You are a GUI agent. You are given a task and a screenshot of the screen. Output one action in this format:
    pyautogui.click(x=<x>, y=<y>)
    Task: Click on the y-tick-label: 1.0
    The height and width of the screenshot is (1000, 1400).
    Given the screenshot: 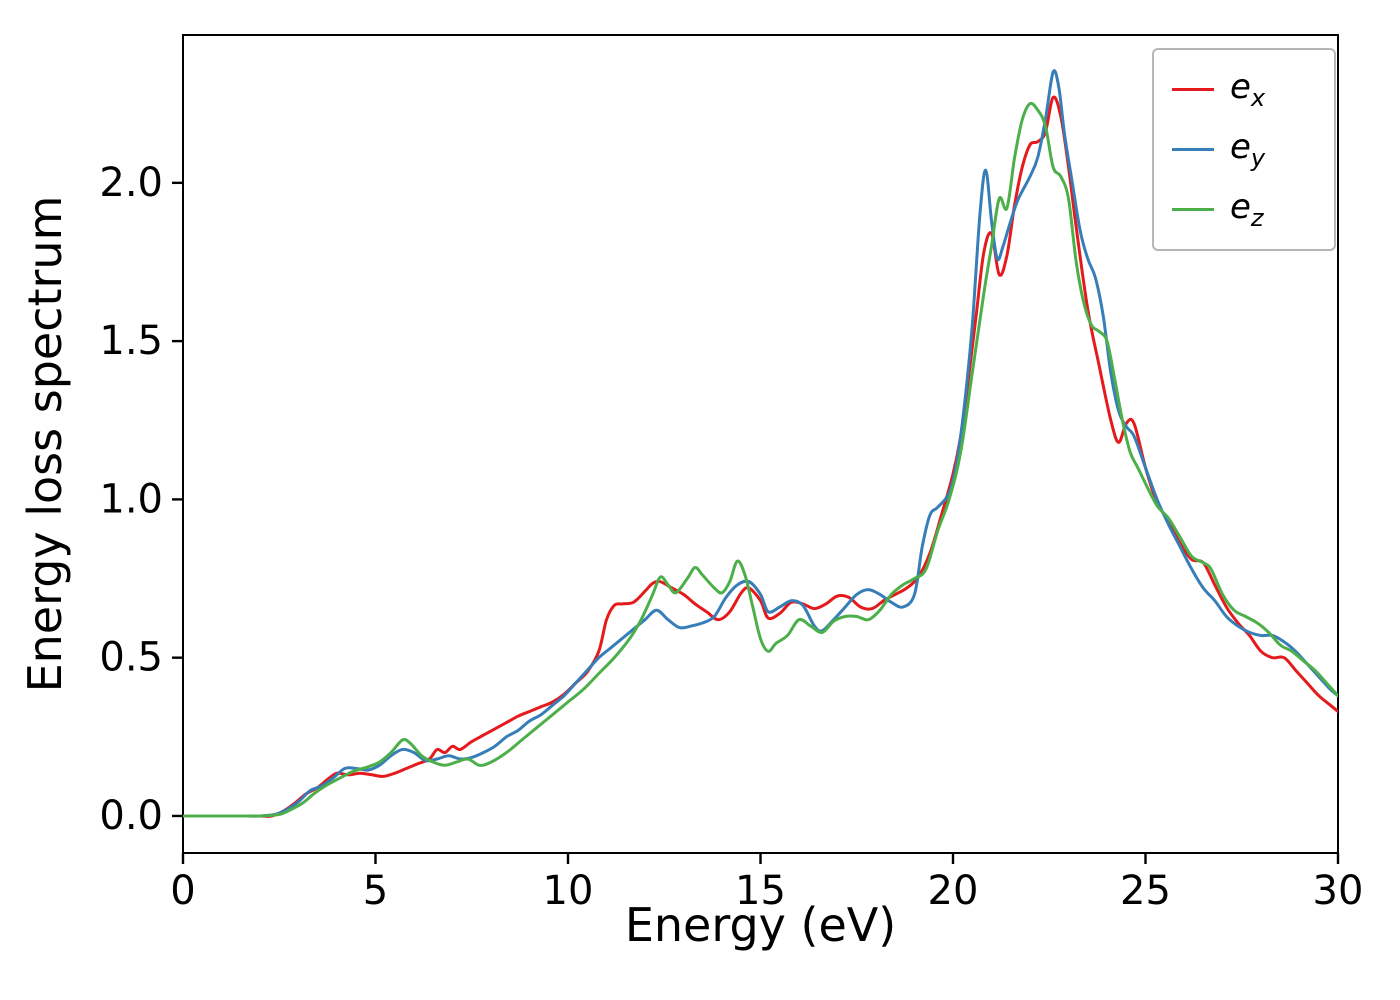 What is the action you would take?
    pyautogui.click(x=131, y=499)
    